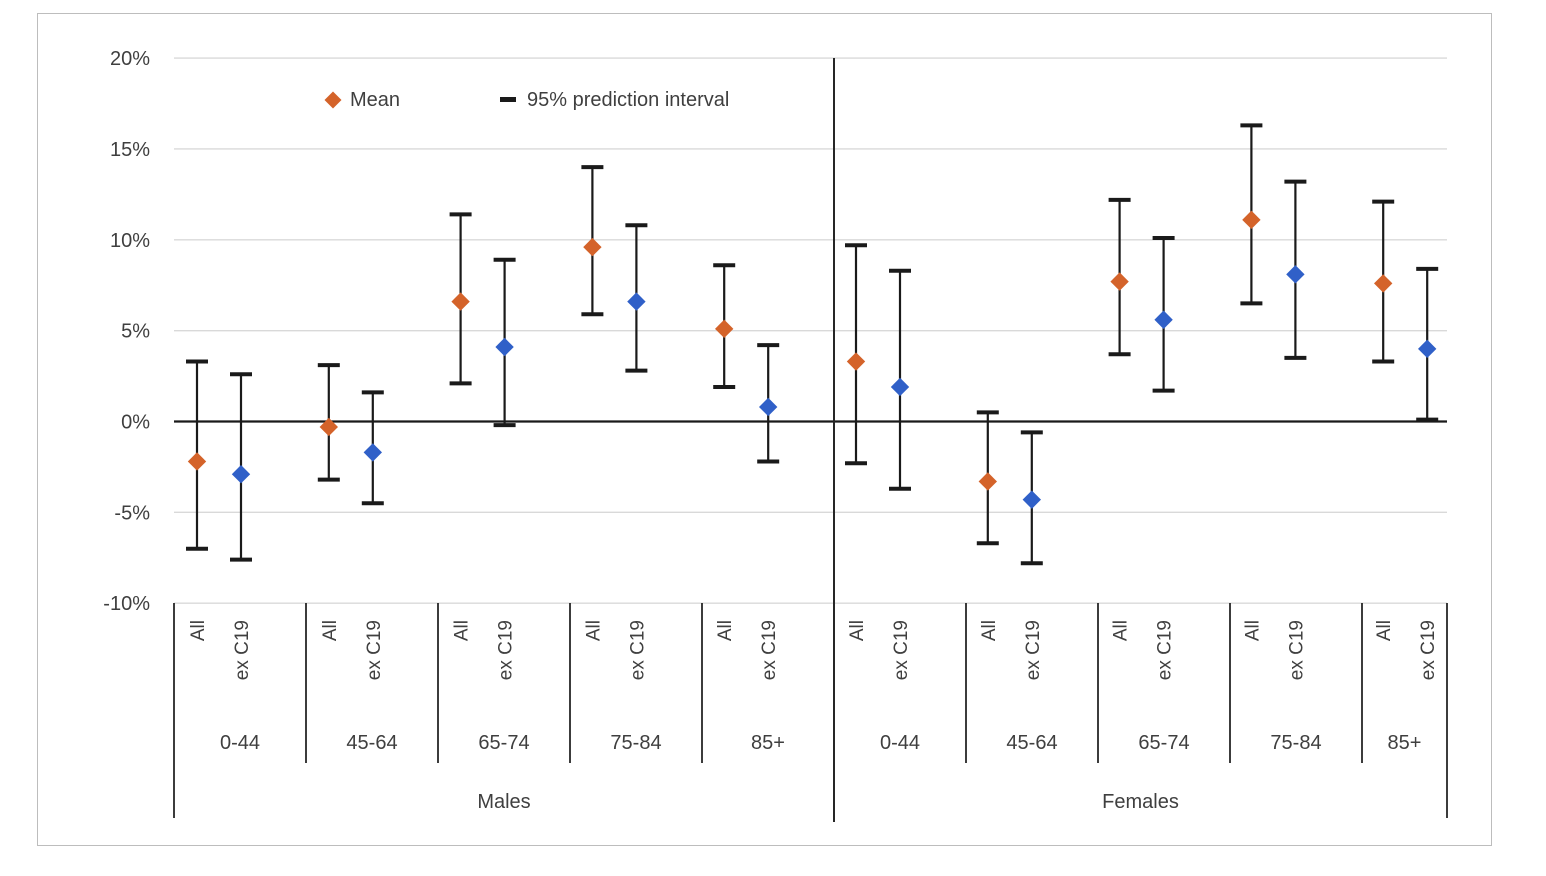  I want to click on mean-marker-males-0-44-ex-c19, so click(241, 474).